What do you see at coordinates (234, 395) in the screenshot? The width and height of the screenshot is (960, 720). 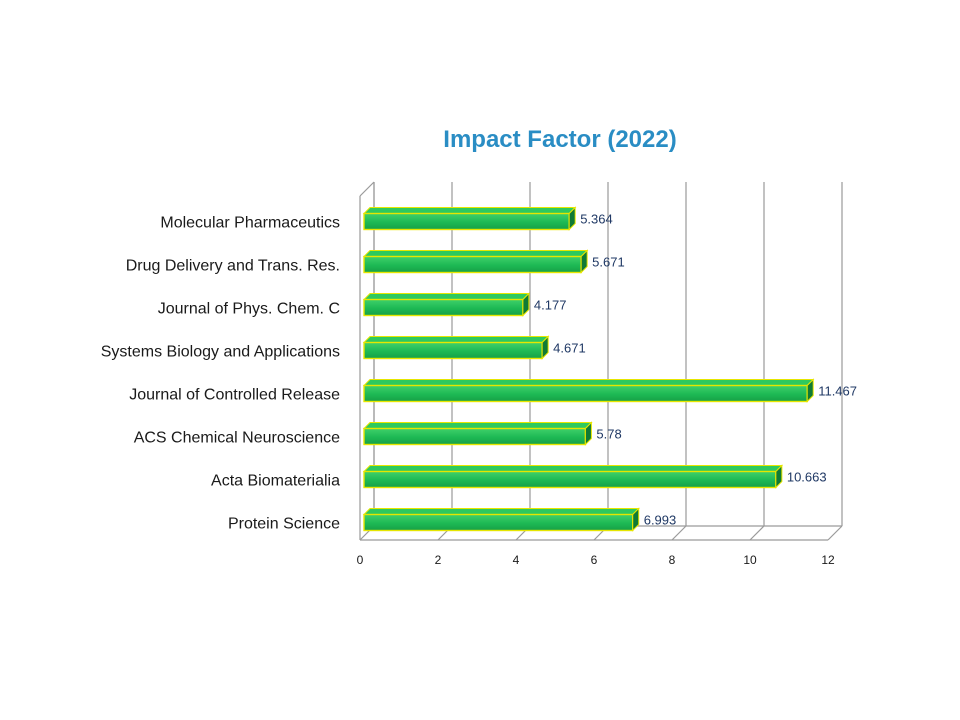 I see `category-label: Journal of Controlled Release` at bounding box center [234, 395].